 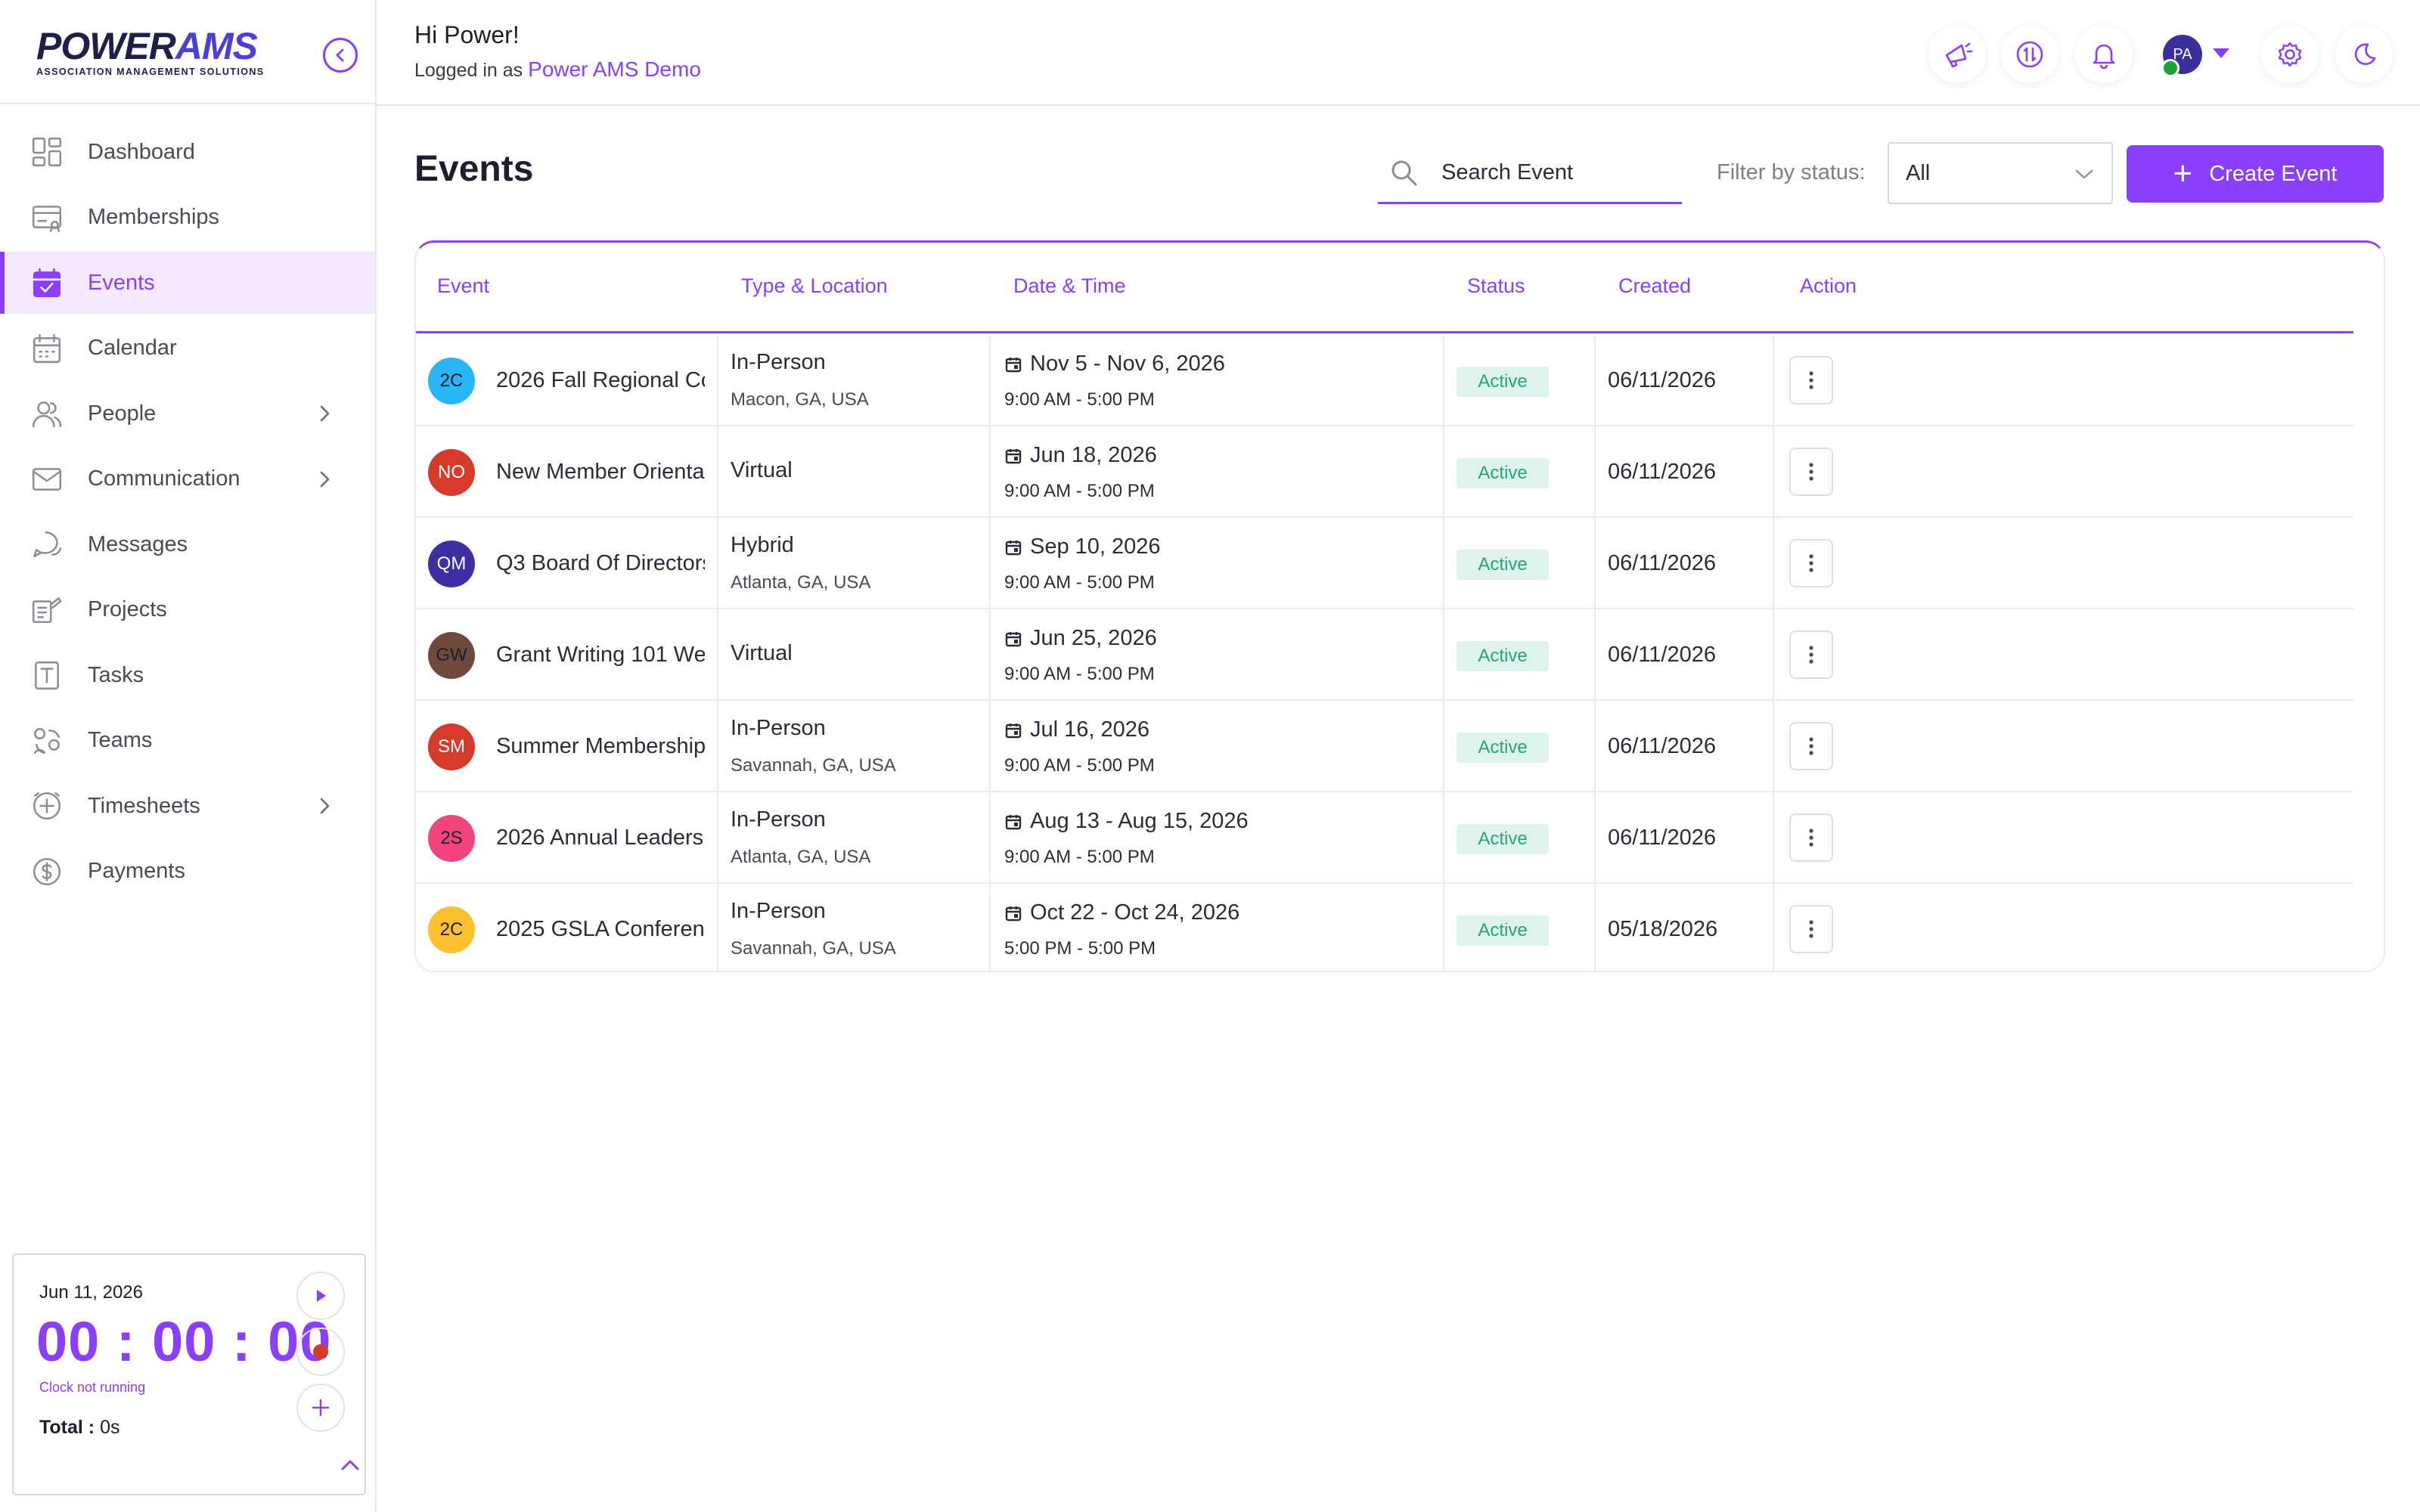 What do you see at coordinates (187, 675) in the screenshot?
I see `sidebar-item-tasks: Tasks` at bounding box center [187, 675].